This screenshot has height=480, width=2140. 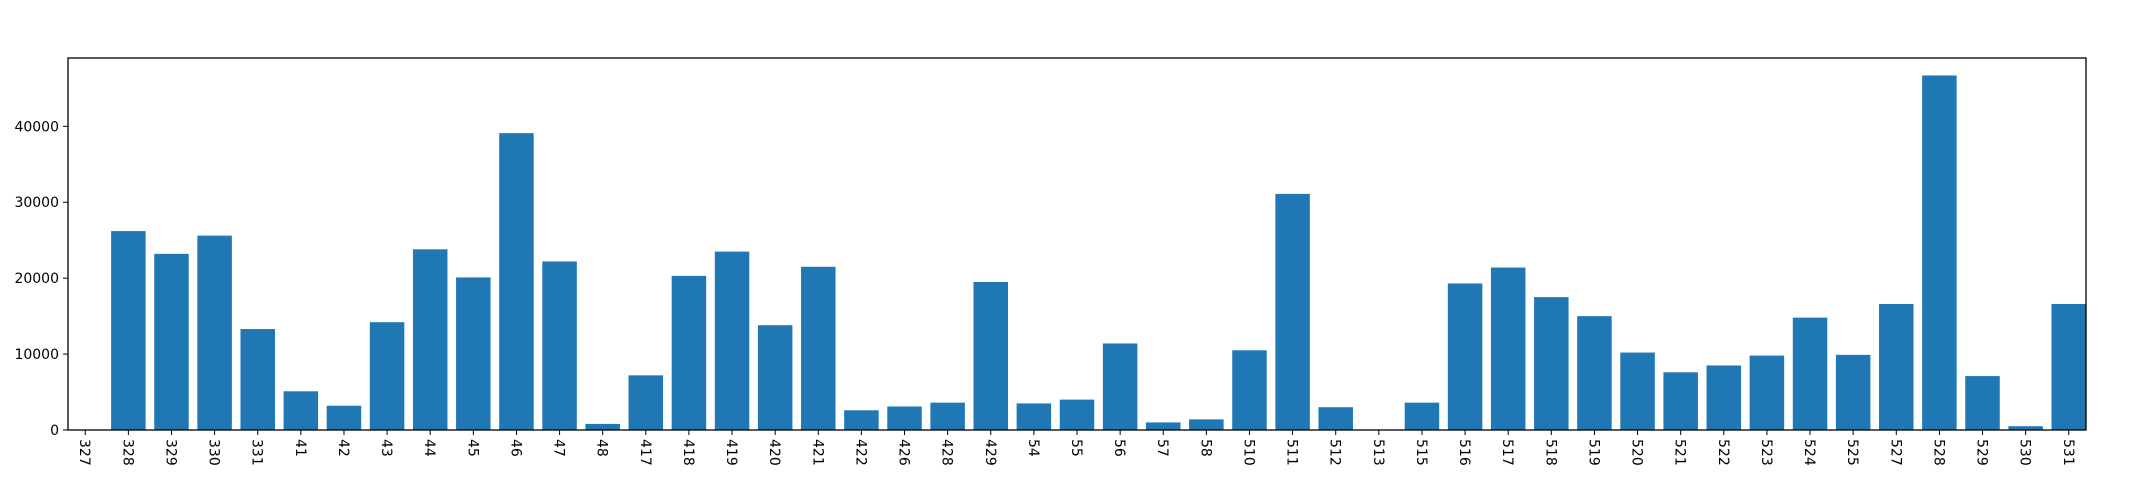 What do you see at coordinates (731, 452) in the screenshot?
I see `x-tick-label-419: 419` at bounding box center [731, 452].